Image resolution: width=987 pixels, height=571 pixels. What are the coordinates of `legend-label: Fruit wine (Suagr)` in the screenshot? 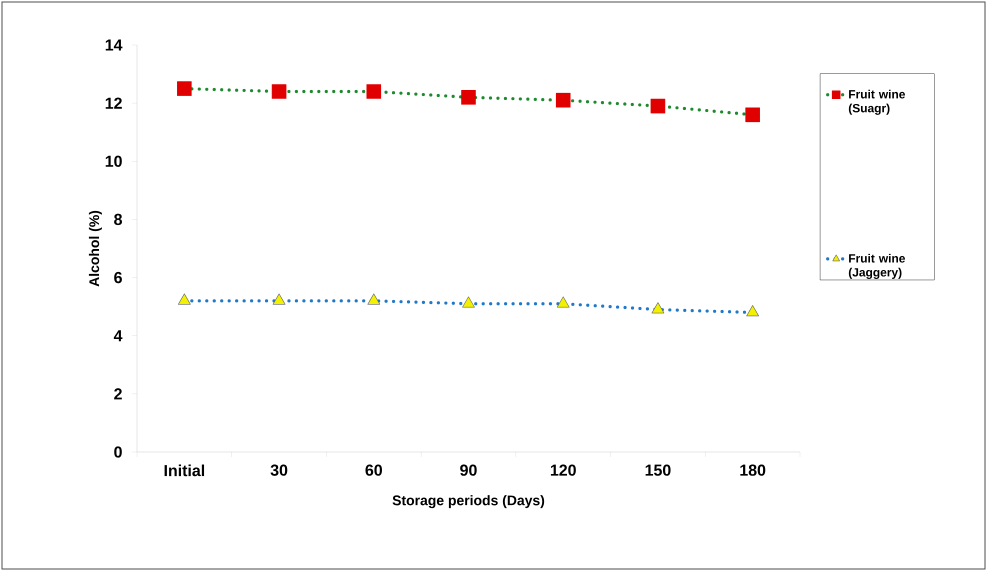 It's located at (876, 102).